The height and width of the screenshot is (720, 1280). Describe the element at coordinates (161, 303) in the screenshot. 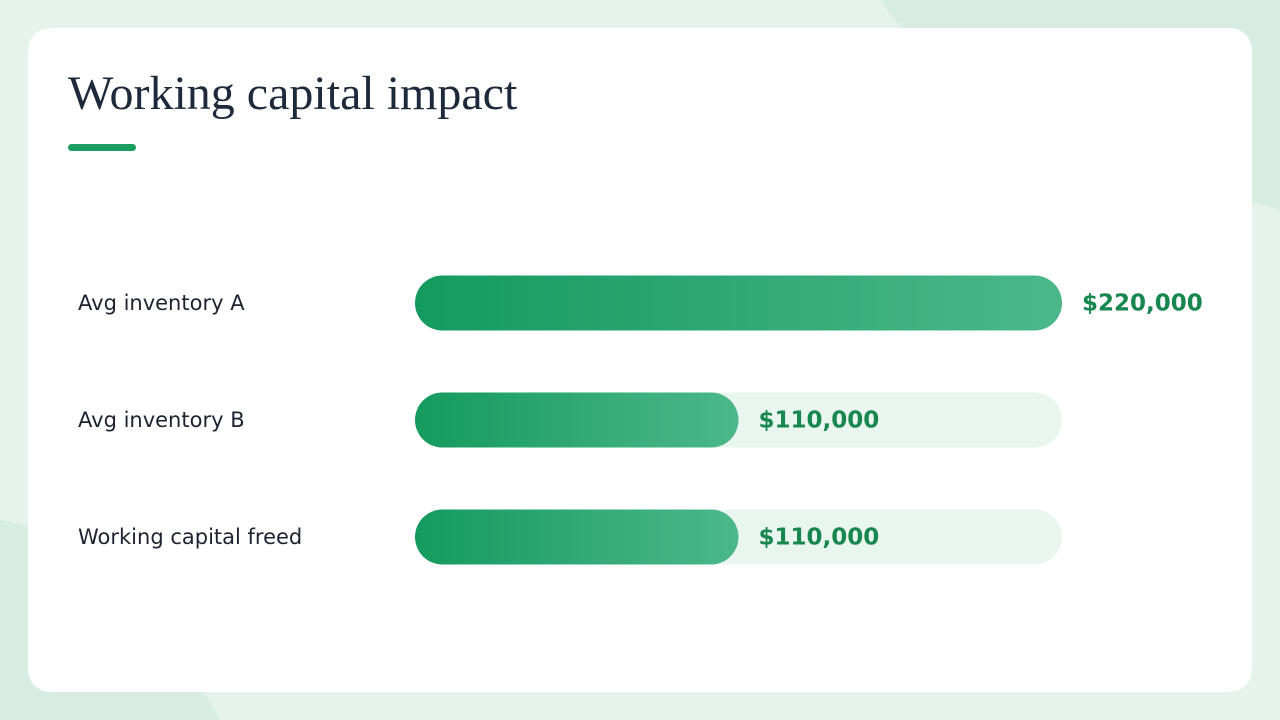

I see `category-label: Avg inventory A` at that location.